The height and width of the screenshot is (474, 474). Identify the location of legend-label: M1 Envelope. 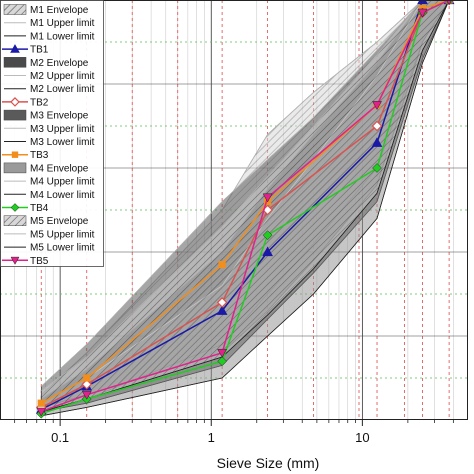
(59, 10).